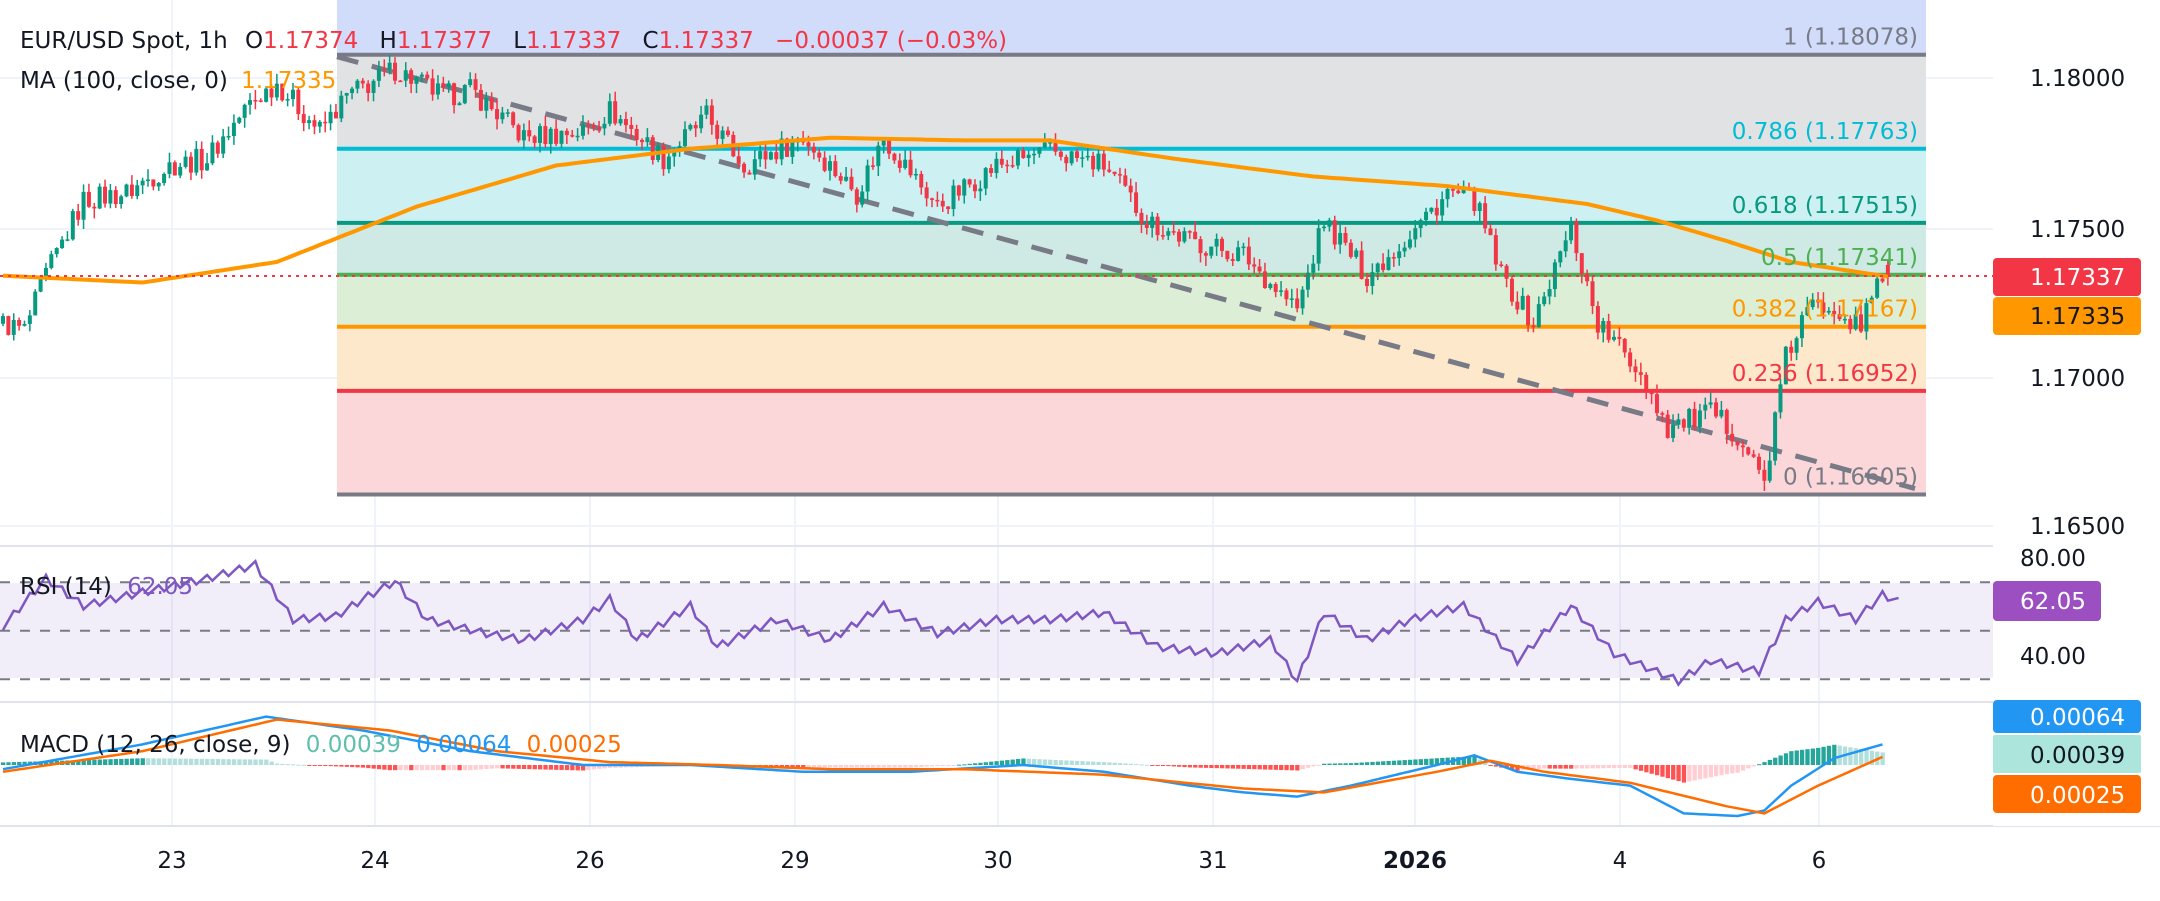 This screenshot has width=2160, height=901. I want to click on fib-level-label: 0 (1.16605), so click(1850, 478).